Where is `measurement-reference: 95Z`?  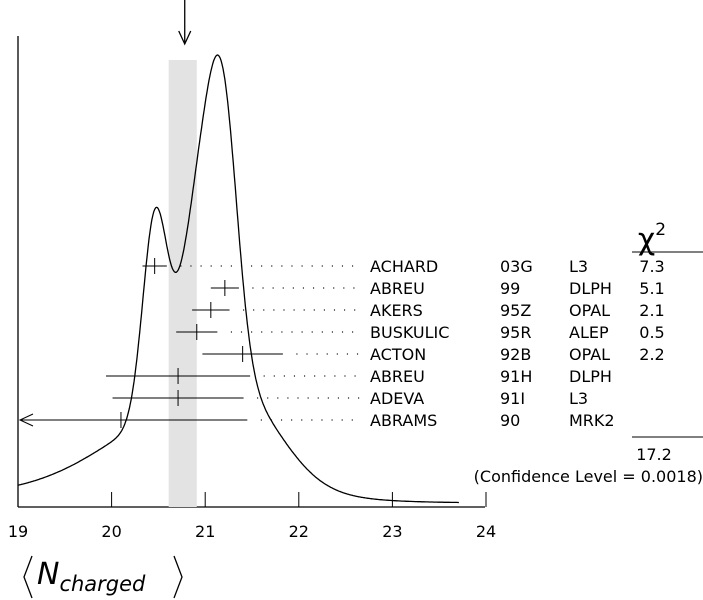
measurement-reference: 95Z is located at coordinates (515, 310).